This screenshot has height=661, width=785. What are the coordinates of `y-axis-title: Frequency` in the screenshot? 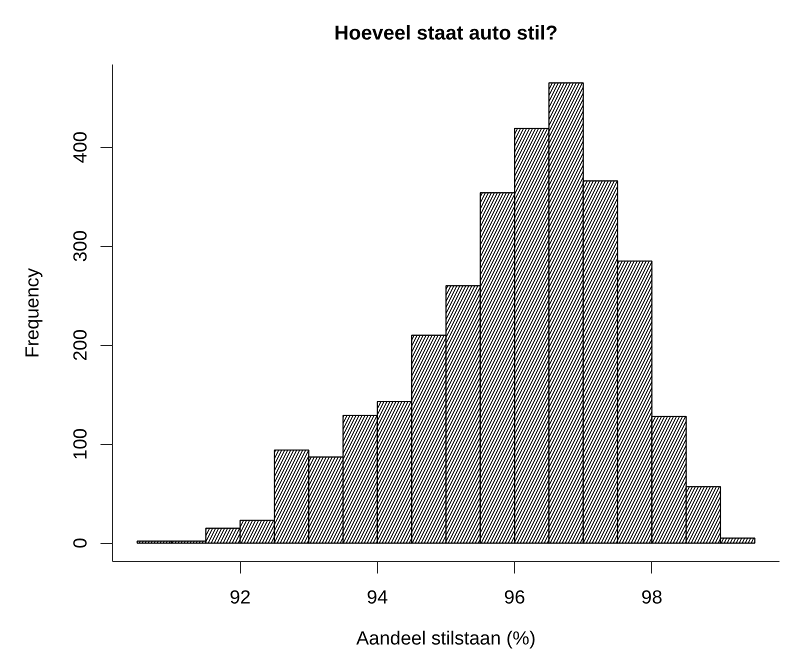 It's located at (33, 313).